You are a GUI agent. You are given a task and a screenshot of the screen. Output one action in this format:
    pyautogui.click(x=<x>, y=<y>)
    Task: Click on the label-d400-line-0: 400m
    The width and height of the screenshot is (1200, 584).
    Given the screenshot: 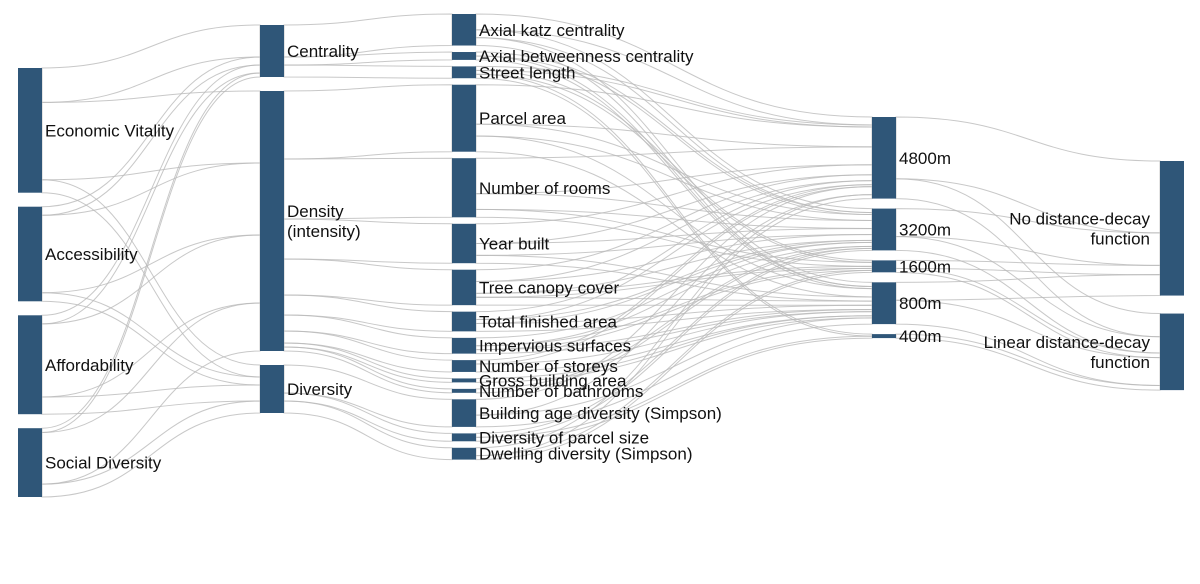 What is the action you would take?
    pyautogui.click(x=920, y=336)
    